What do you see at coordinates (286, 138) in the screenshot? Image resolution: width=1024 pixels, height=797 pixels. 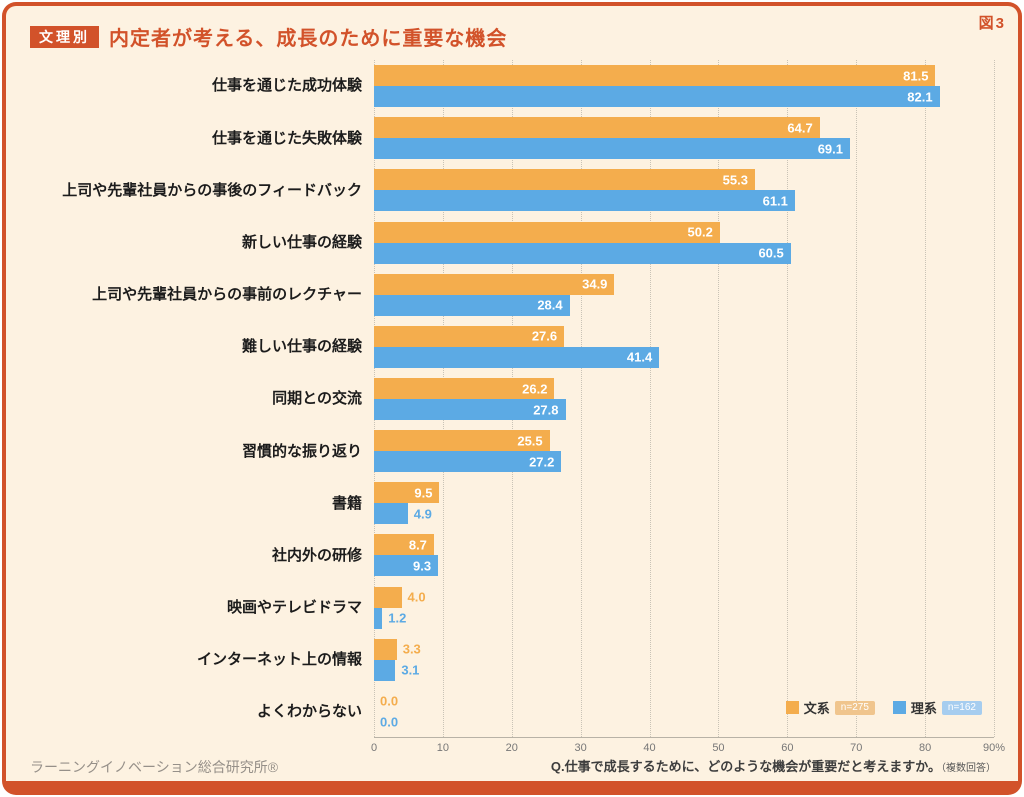 I see `category-label: 仕事を通じた失敗体験` at bounding box center [286, 138].